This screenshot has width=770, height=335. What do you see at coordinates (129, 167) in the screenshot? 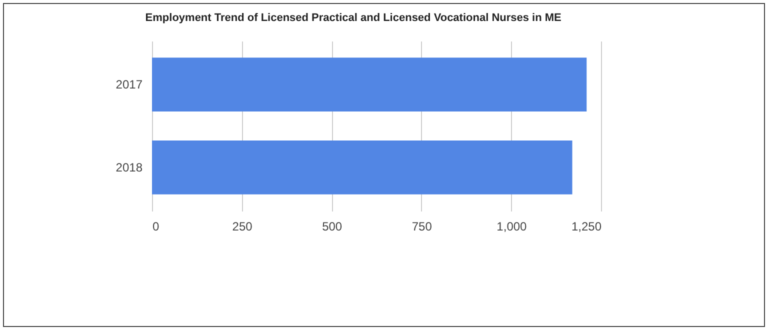
I see `y-tick-label: 2018` at bounding box center [129, 167].